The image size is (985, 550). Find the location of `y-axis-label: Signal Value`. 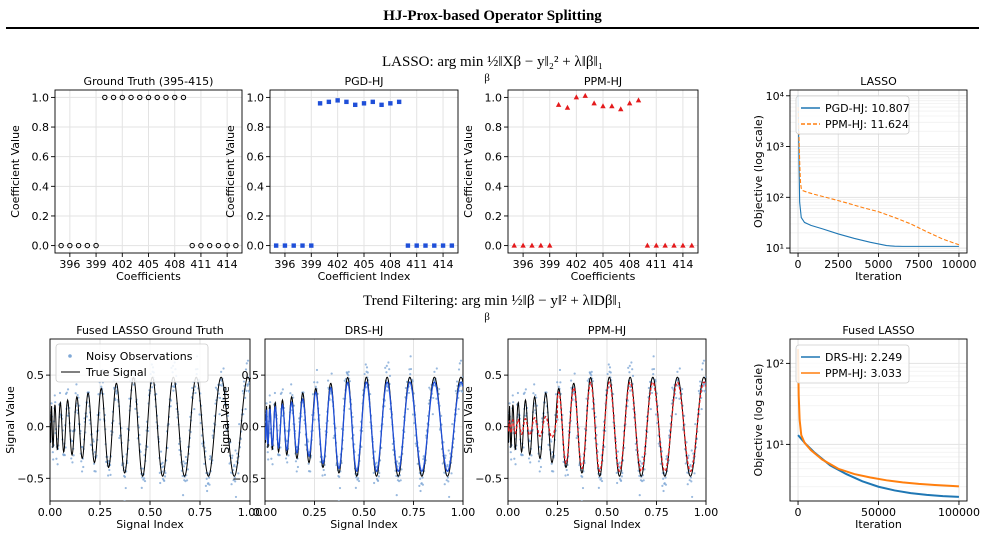

y-axis-label: Signal Value is located at coordinates (468, 420).